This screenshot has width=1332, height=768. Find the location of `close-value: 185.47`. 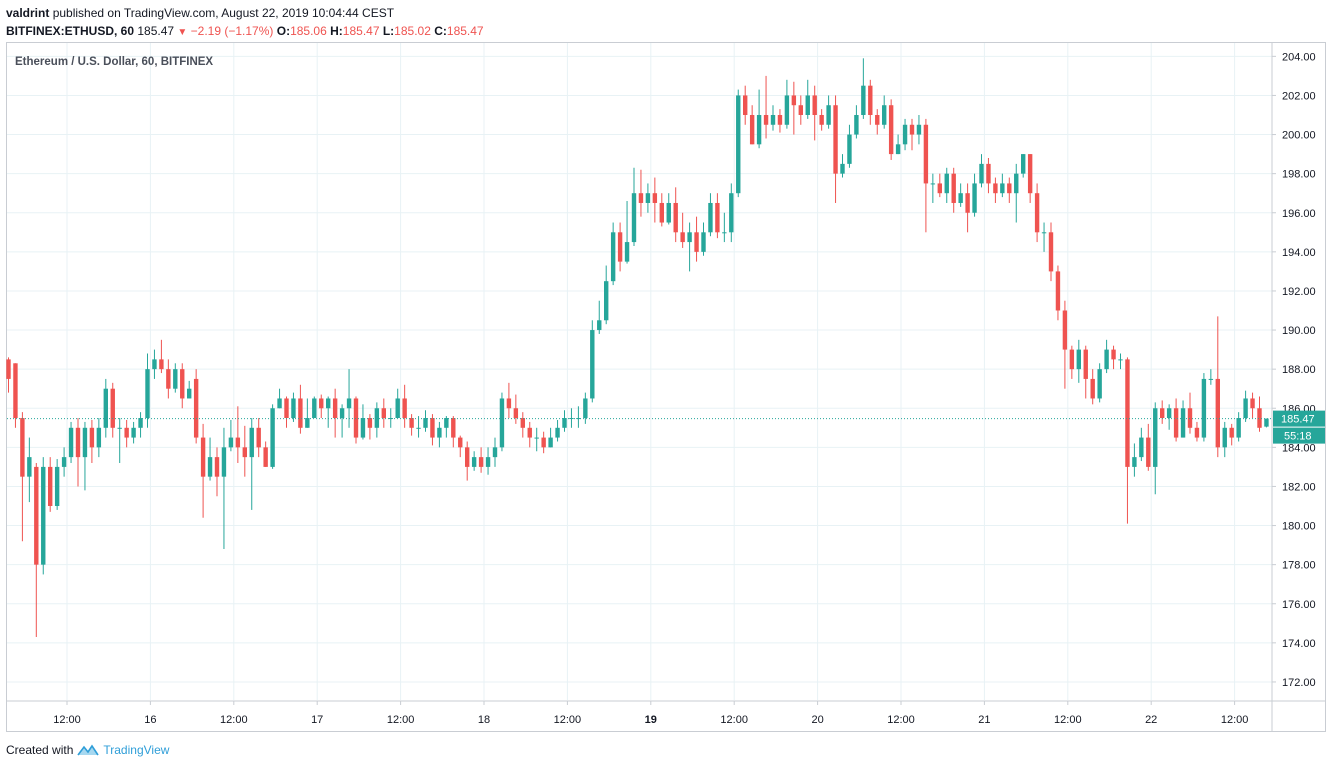

close-value: 185.47 is located at coordinates (465, 31).